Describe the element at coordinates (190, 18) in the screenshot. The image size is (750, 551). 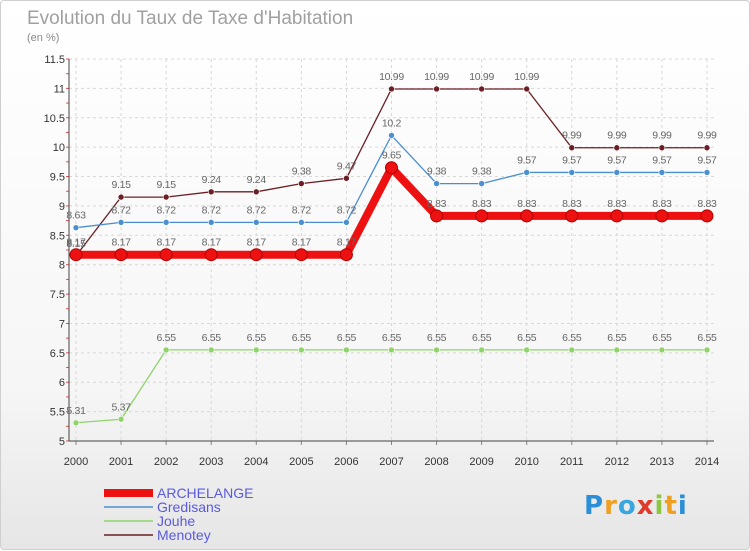
I see `chart-title: Evolution du Taux de Taxe d'Habitation` at that location.